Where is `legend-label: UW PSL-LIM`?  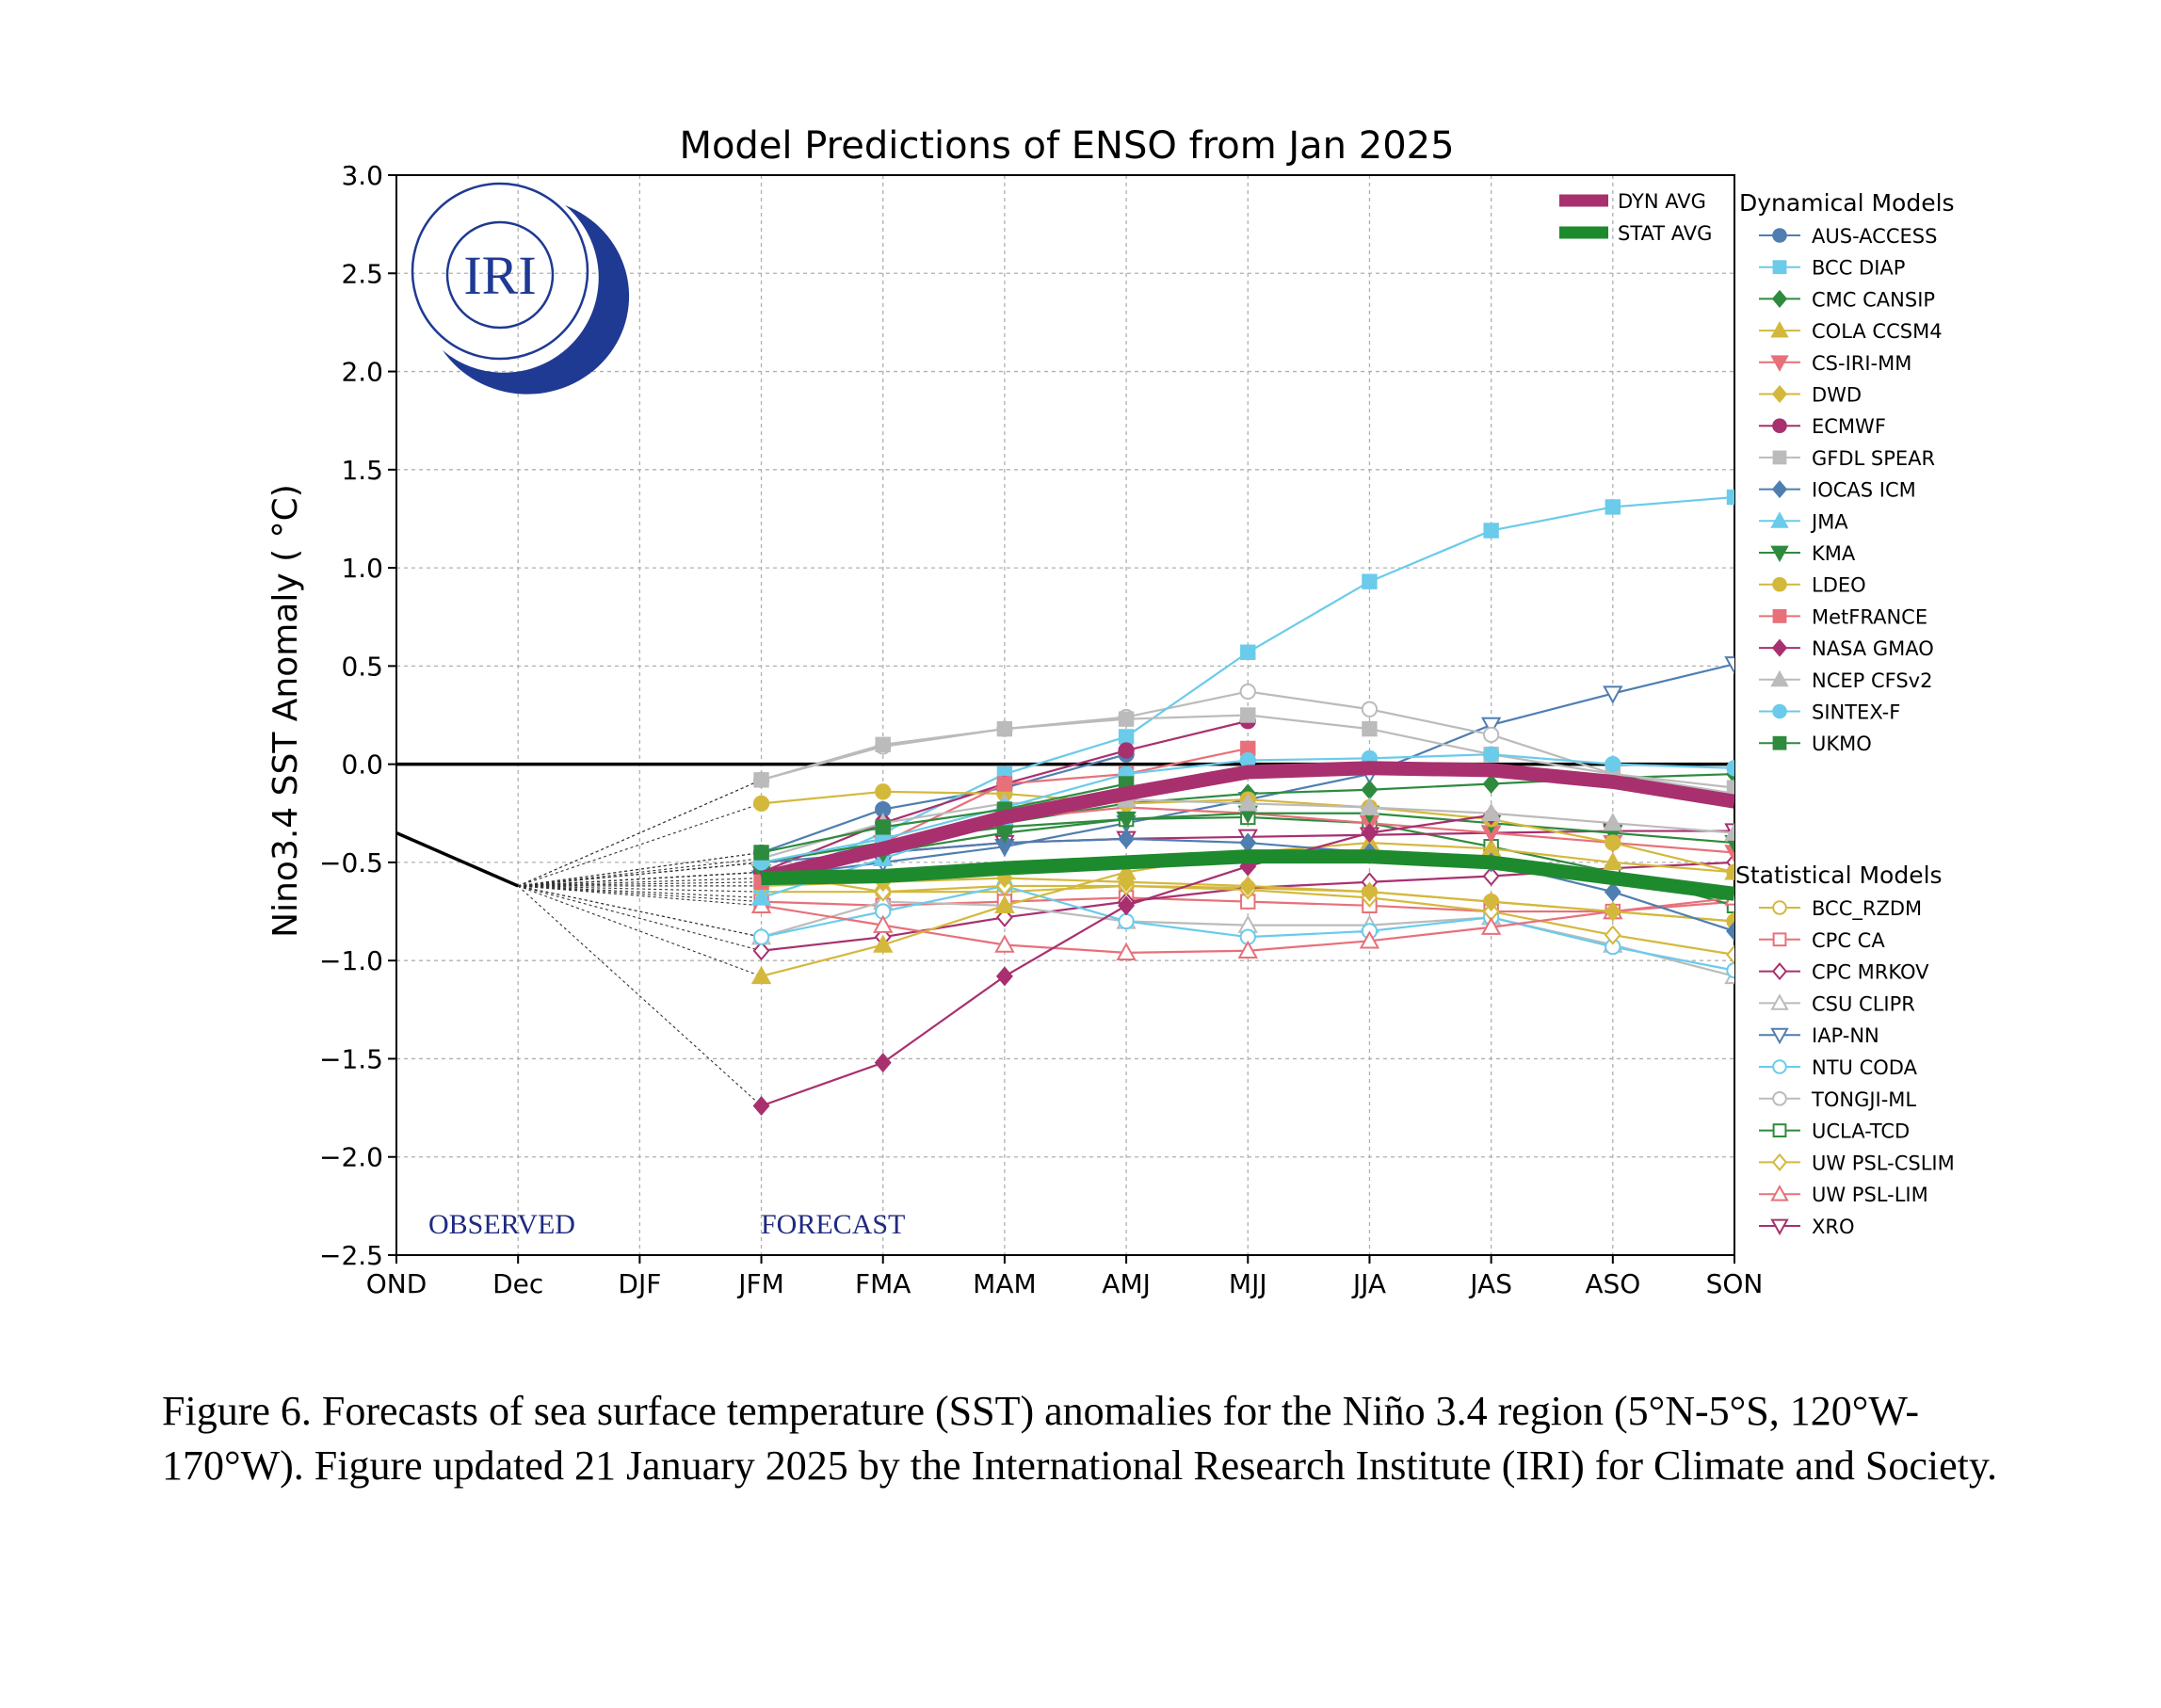 legend-label: UW PSL-LIM is located at coordinates (1870, 1195).